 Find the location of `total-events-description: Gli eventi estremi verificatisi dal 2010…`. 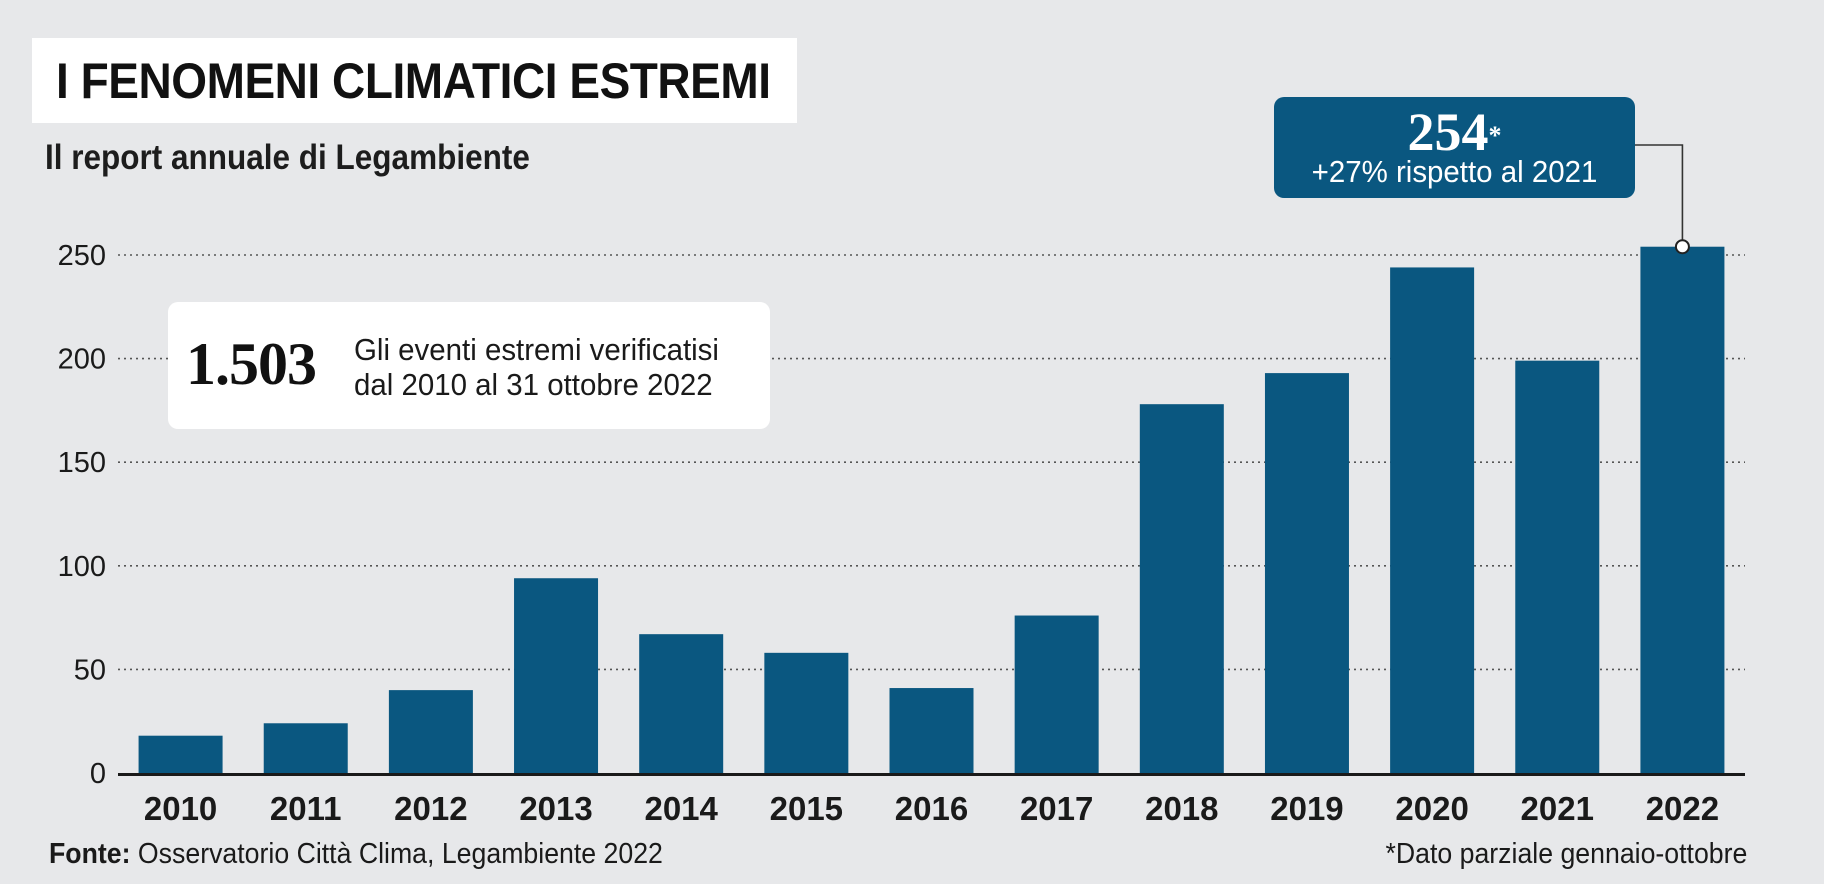

total-events-description: Gli eventi estremi verificatisi dal 2010… is located at coordinates (536, 367).